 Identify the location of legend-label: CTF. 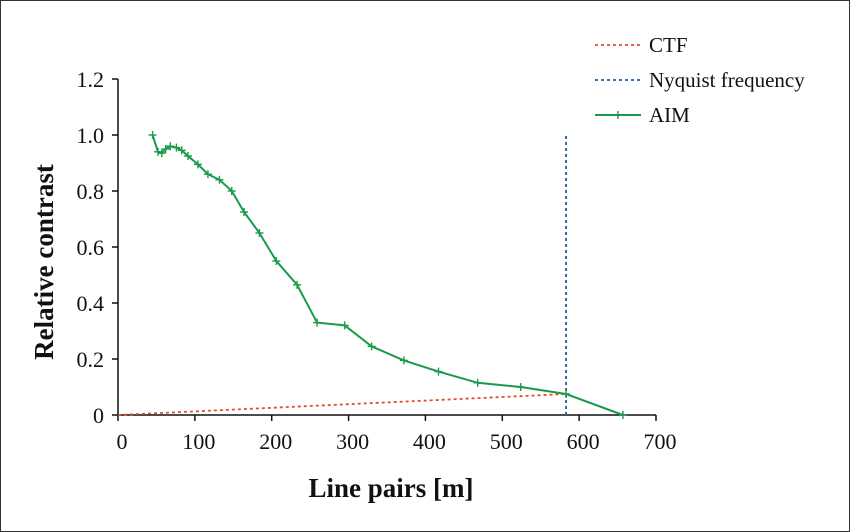
(668, 45).